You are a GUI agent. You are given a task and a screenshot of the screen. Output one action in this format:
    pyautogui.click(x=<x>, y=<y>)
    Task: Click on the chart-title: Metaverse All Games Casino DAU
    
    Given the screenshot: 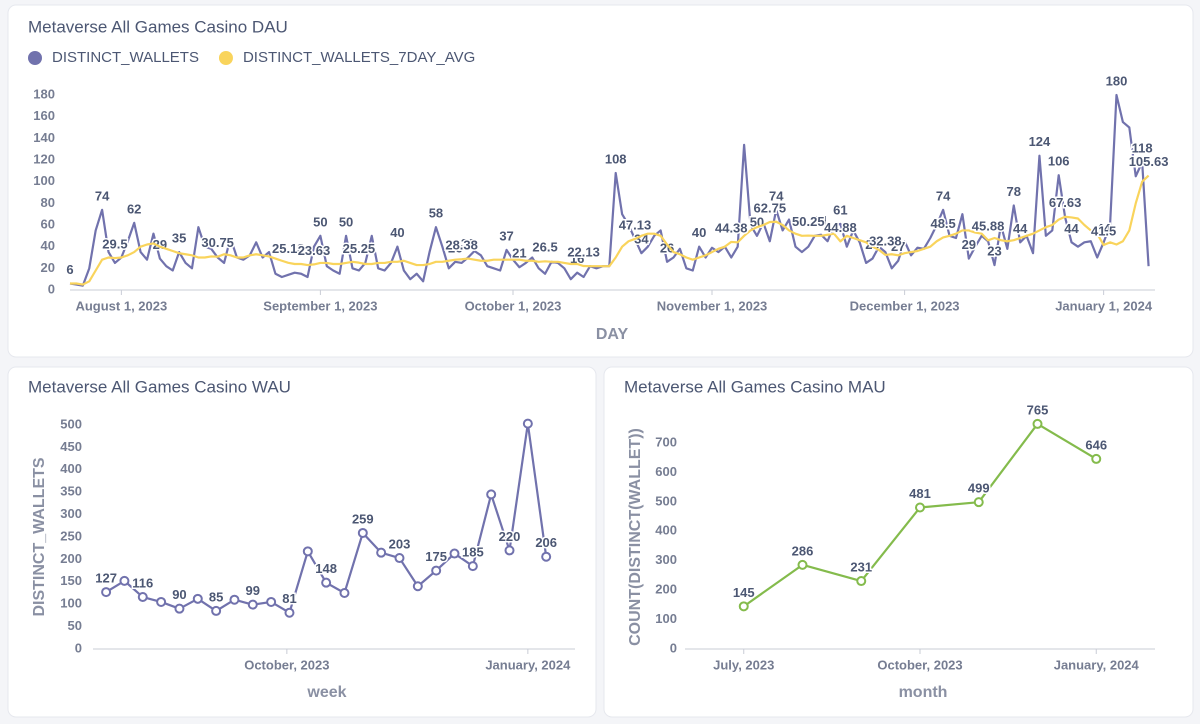 What is the action you would take?
    pyautogui.click(x=158, y=26)
    